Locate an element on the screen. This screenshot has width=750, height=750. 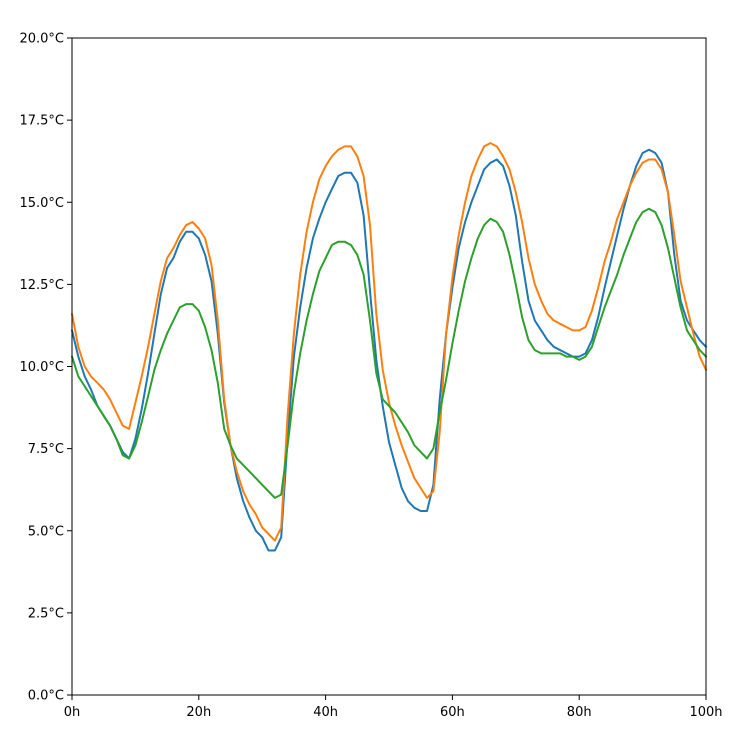
y-tick-label: 20.0°C is located at coordinates (41, 39).